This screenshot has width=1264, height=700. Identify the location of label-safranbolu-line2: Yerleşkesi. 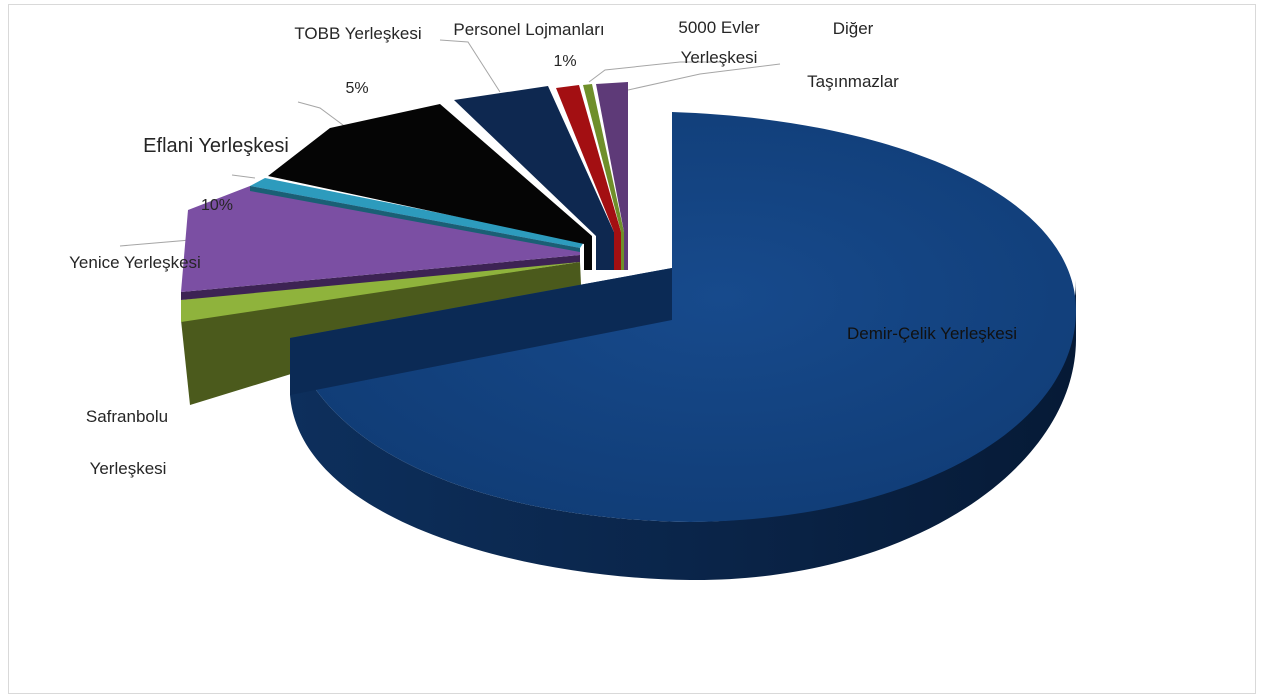
(128, 468).